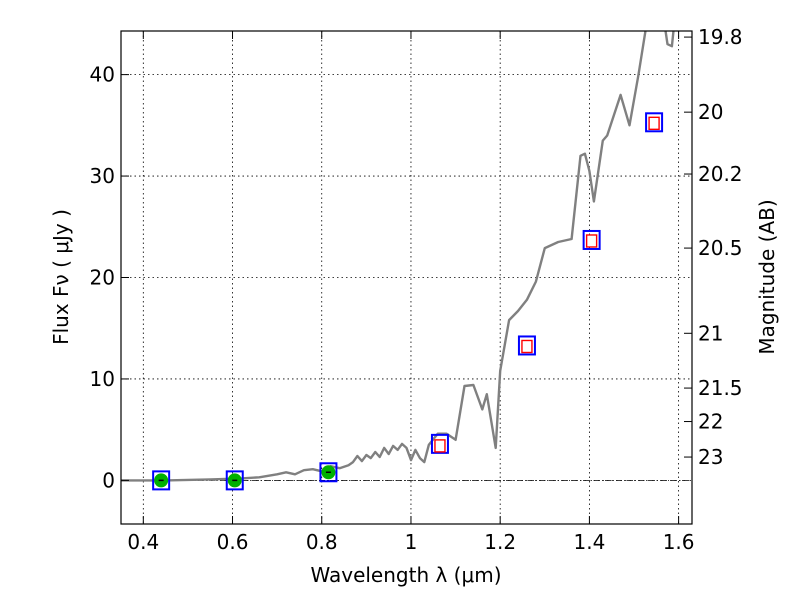  I want to click on y-tick-label: 20, so click(102, 278).